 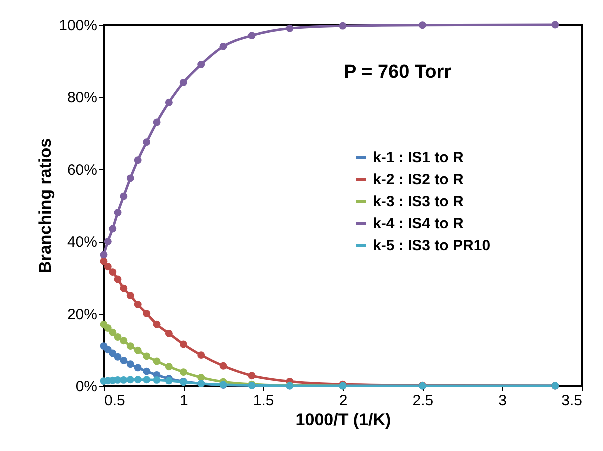 I want to click on annotation: P = 760 Torr, so click(x=398, y=72).